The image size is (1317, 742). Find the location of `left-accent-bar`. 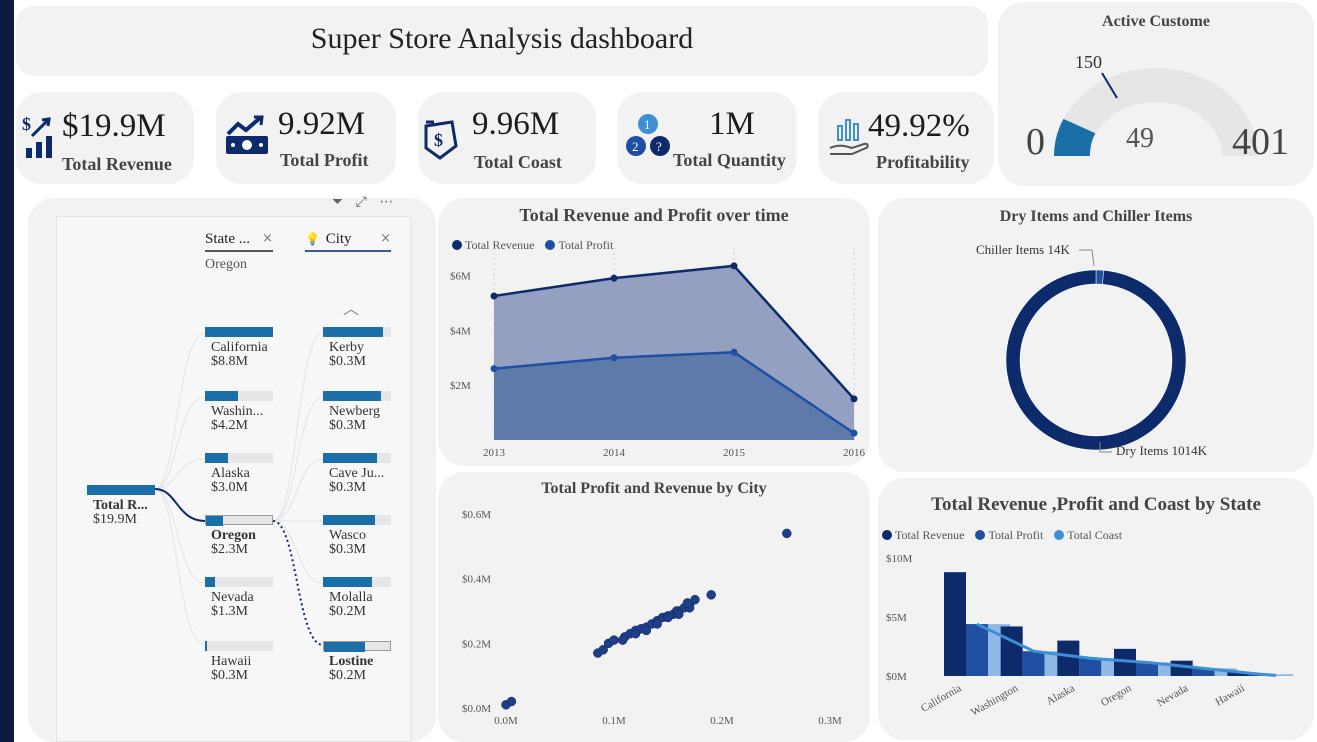

left-accent-bar is located at coordinates (7, 371).